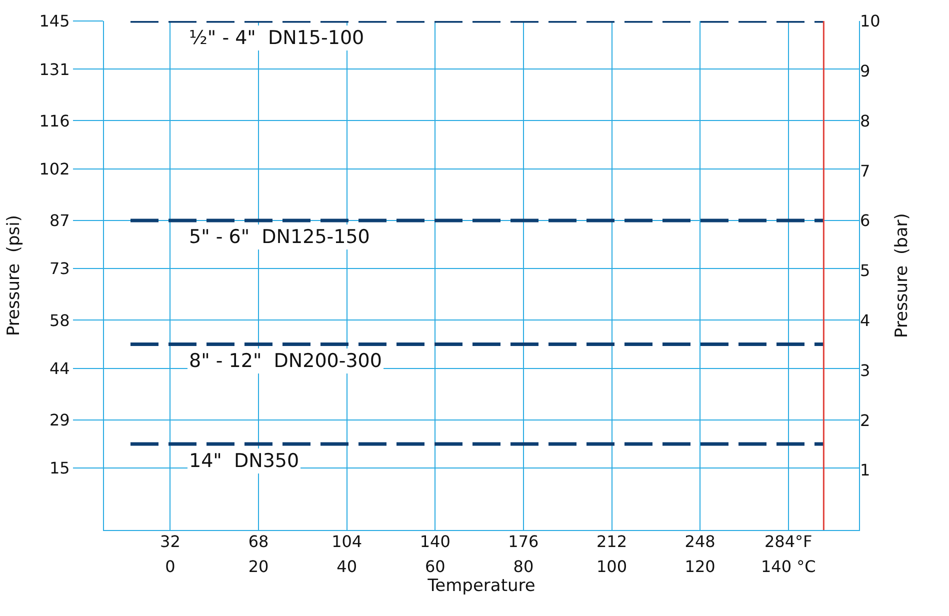  Describe the element at coordinates (59, 220) in the screenshot. I see `y-tick-label: 87` at that location.